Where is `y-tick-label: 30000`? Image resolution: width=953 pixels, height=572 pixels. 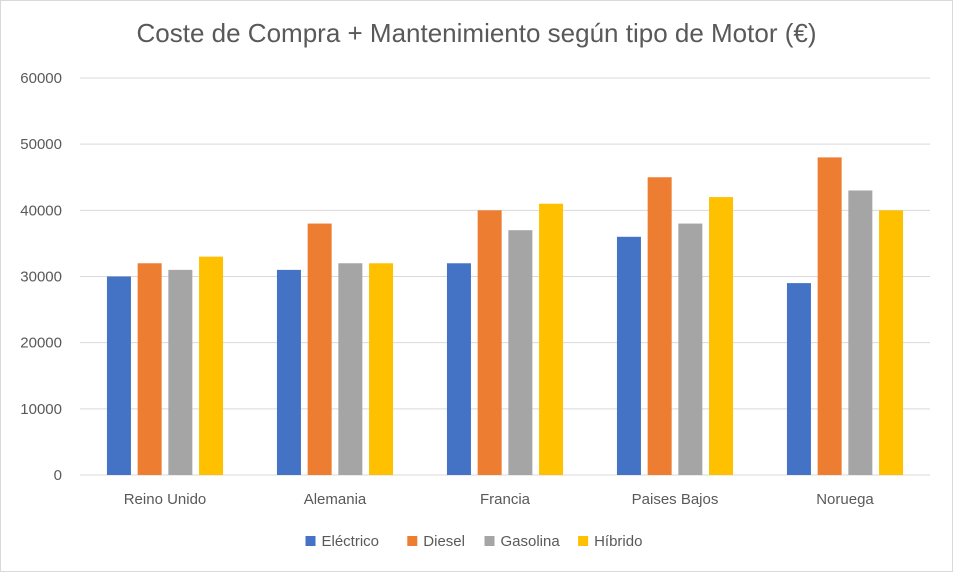 y-tick-label: 30000 is located at coordinates (41, 277).